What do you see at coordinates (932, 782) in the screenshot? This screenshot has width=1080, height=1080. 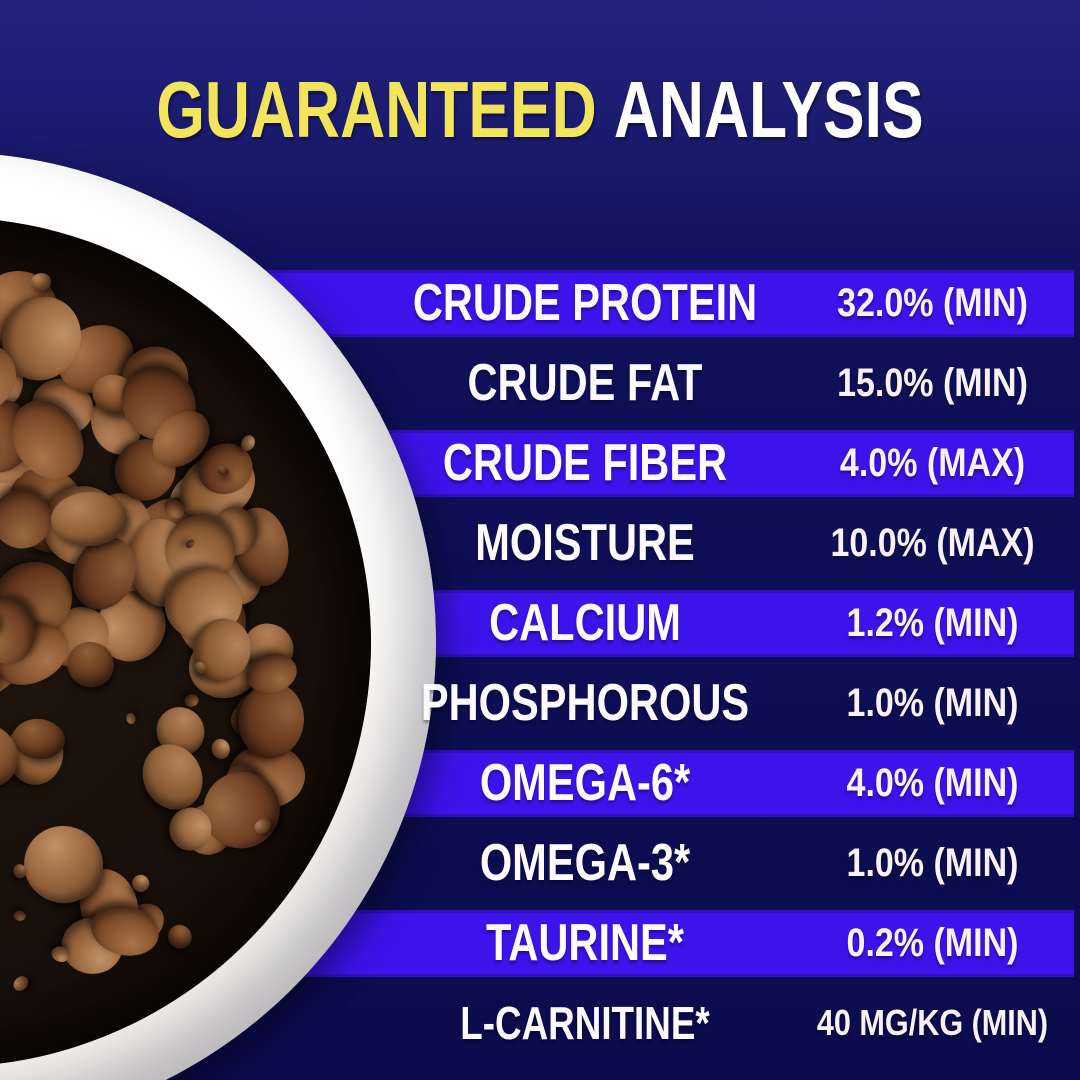 I see `nutrient-value: 4.0% (MIN)` at bounding box center [932, 782].